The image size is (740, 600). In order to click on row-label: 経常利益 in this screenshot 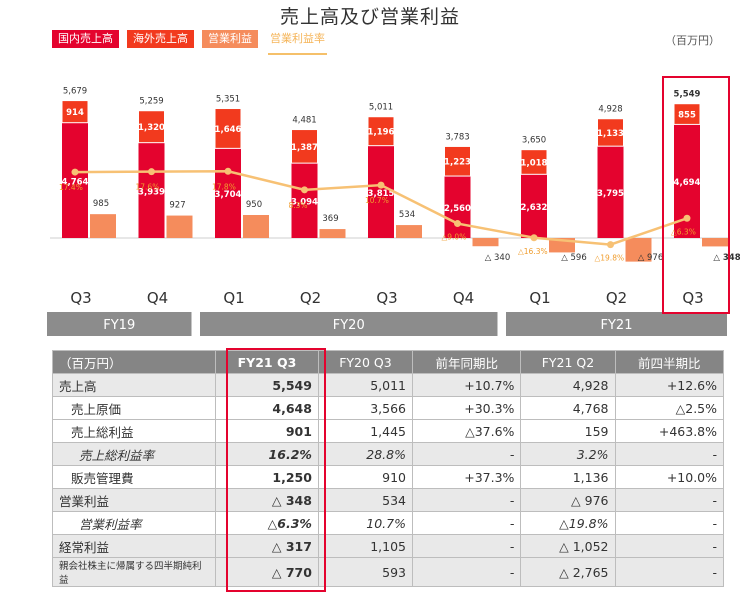, I will do `click(134, 546)`.